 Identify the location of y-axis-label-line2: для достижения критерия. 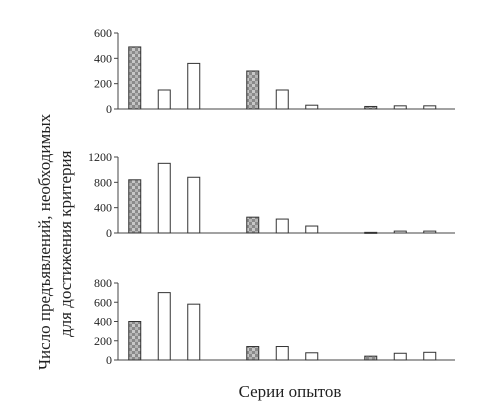
(65, 243).